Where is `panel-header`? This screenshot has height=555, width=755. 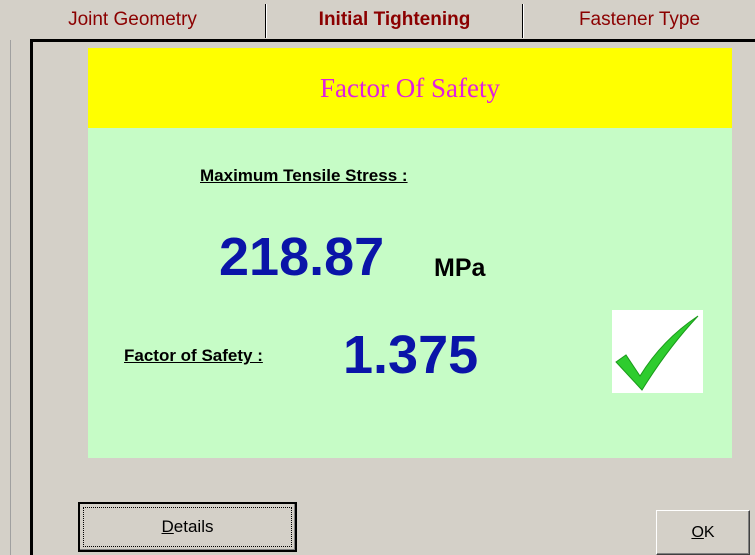
panel-header is located at coordinates (410, 88).